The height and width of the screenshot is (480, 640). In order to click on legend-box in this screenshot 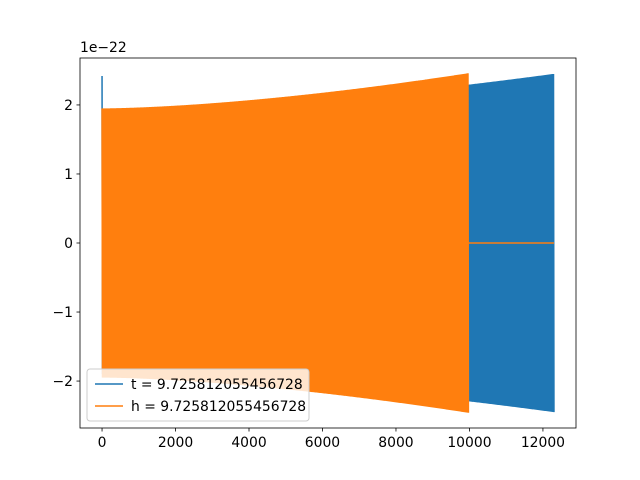, I will do `click(198, 395)`.